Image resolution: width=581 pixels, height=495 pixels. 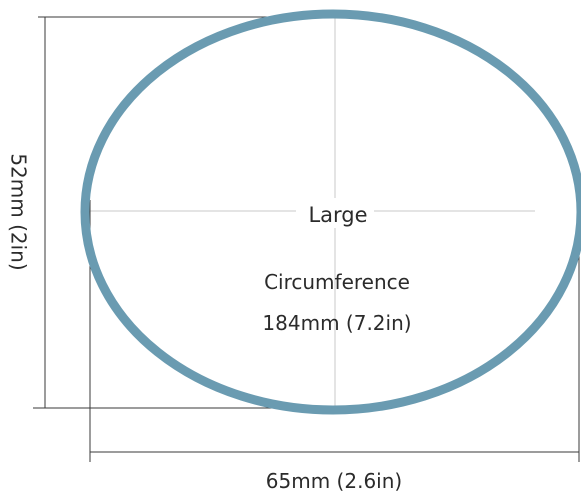 What do you see at coordinates (337, 282) in the screenshot?
I see `circumference-label: Circumference` at bounding box center [337, 282].